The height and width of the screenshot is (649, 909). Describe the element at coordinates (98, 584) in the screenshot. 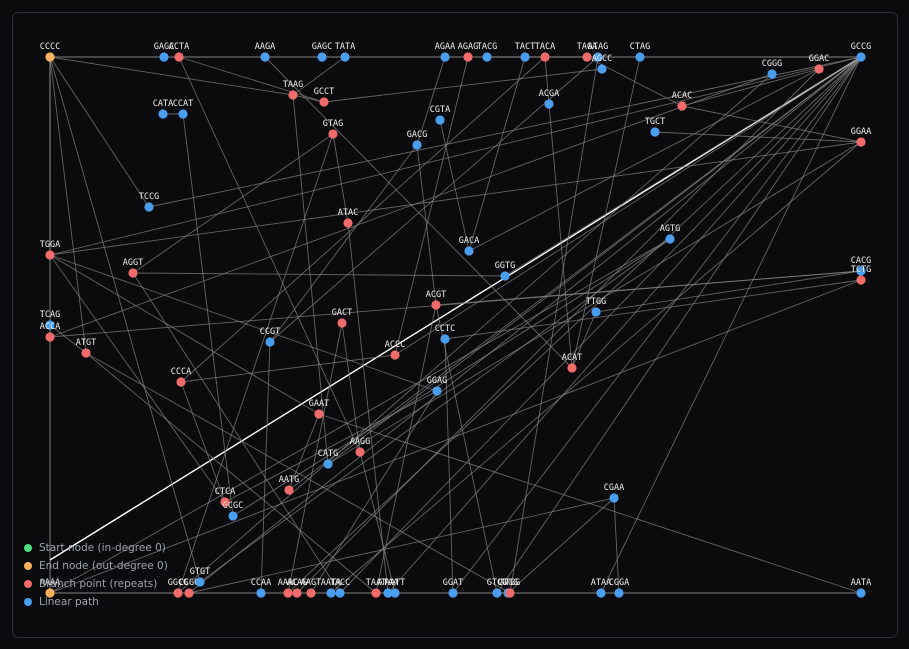

I see `legend-label: Branch point (repeats)` at that location.